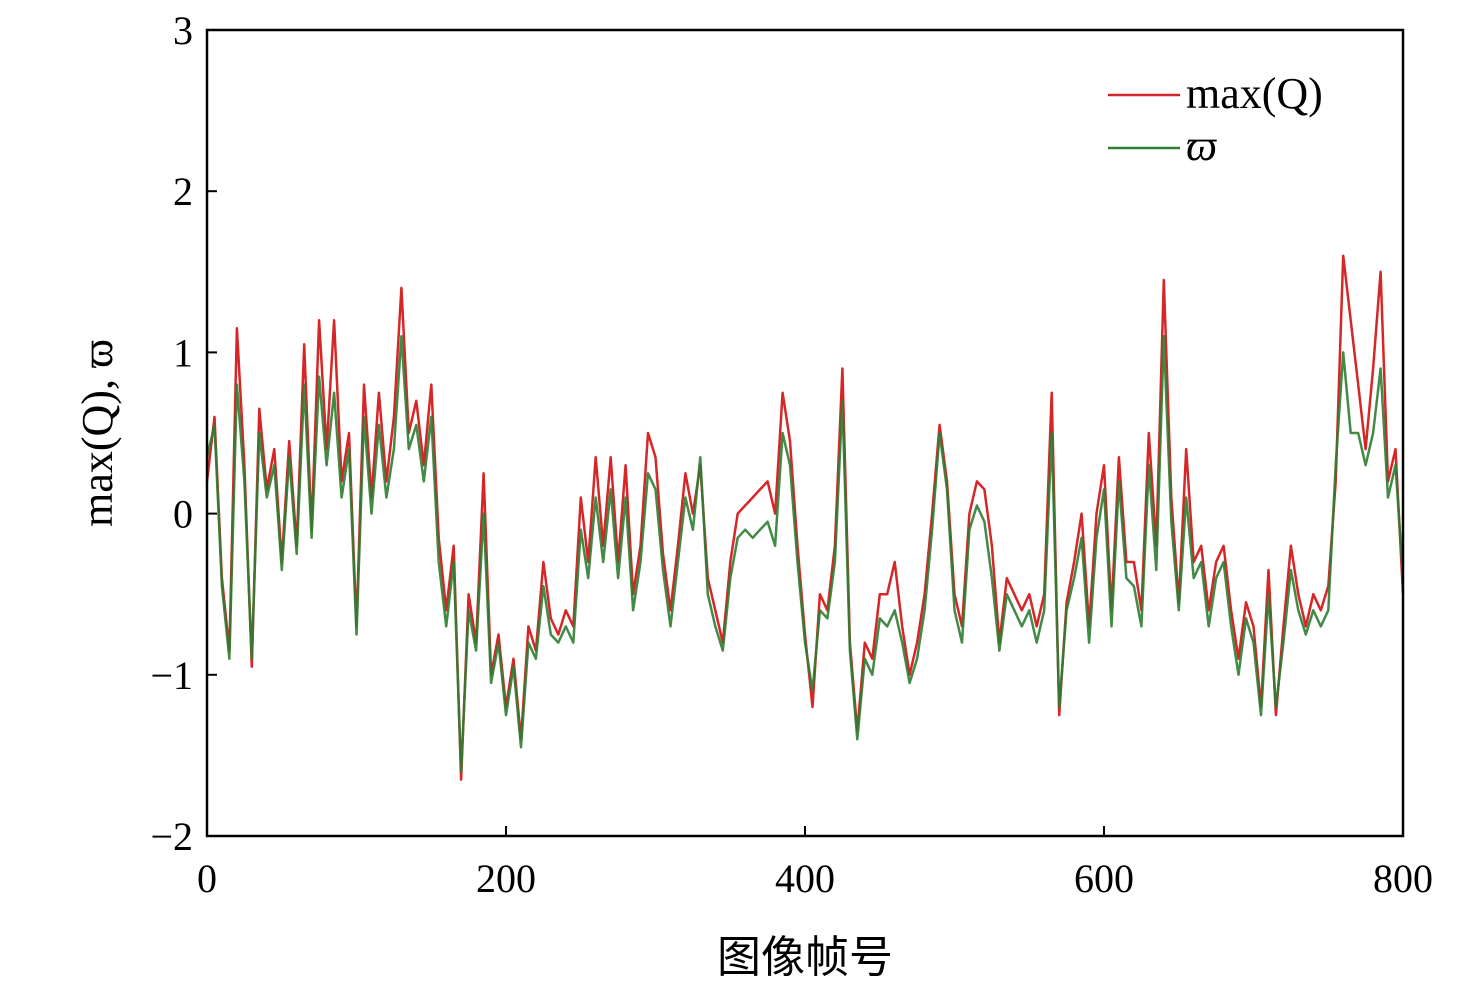 This screenshot has width=1476, height=986. I want to click on x-tick-label: 200, so click(506, 878).